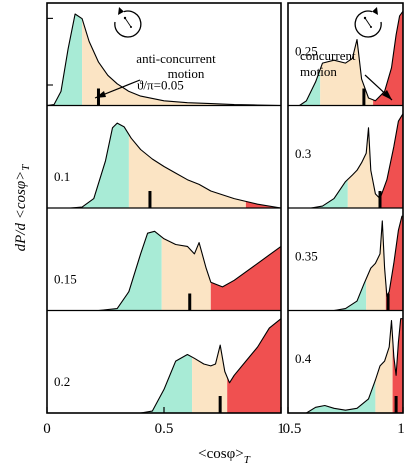 The image size is (408, 471). I want to click on svg-text: <cosφ>T, so click(224, 456).